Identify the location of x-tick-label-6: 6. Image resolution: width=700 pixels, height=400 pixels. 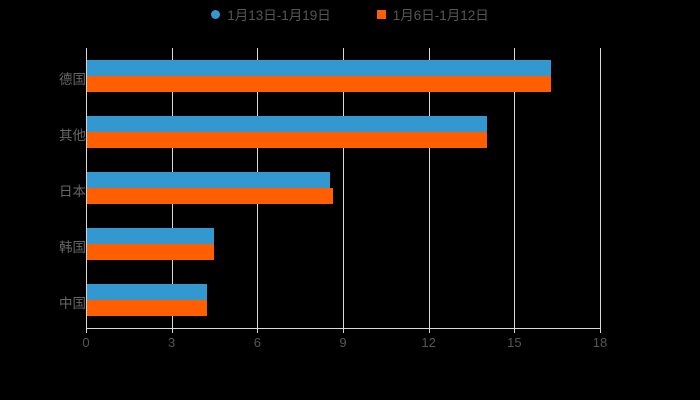
(257, 342).